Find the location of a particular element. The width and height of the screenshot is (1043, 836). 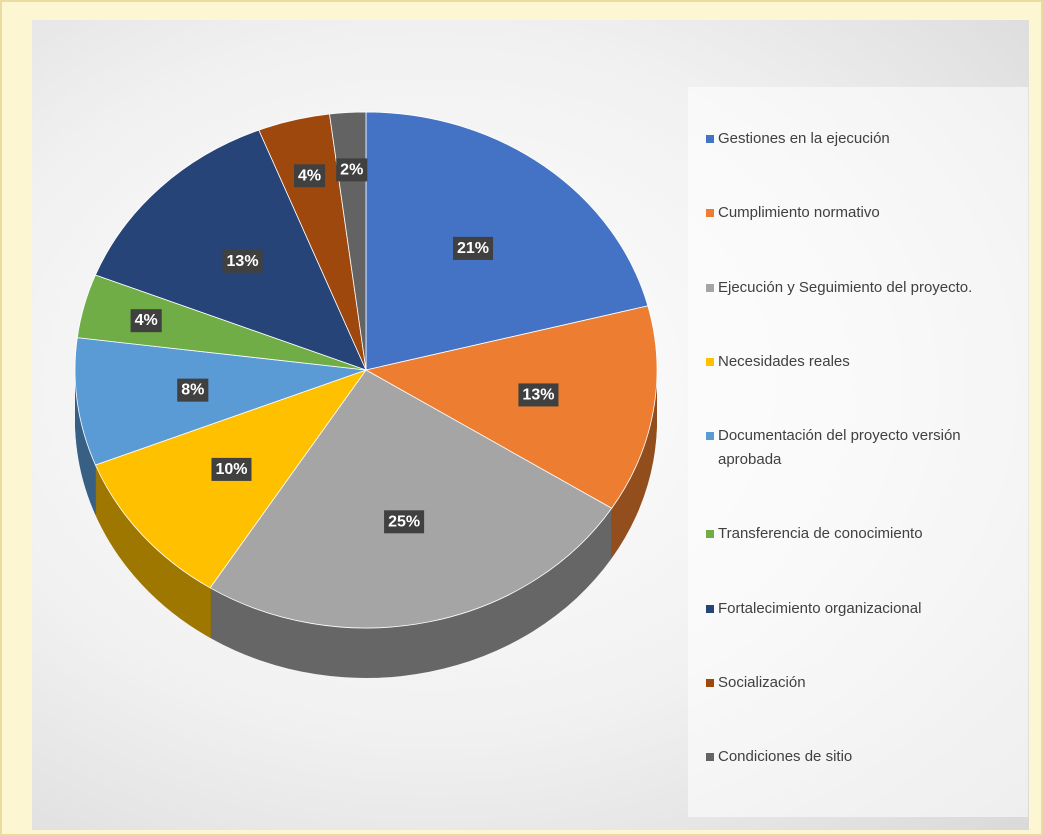

legend-item: Cumplimiento normativo is located at coordinates (861, 213).